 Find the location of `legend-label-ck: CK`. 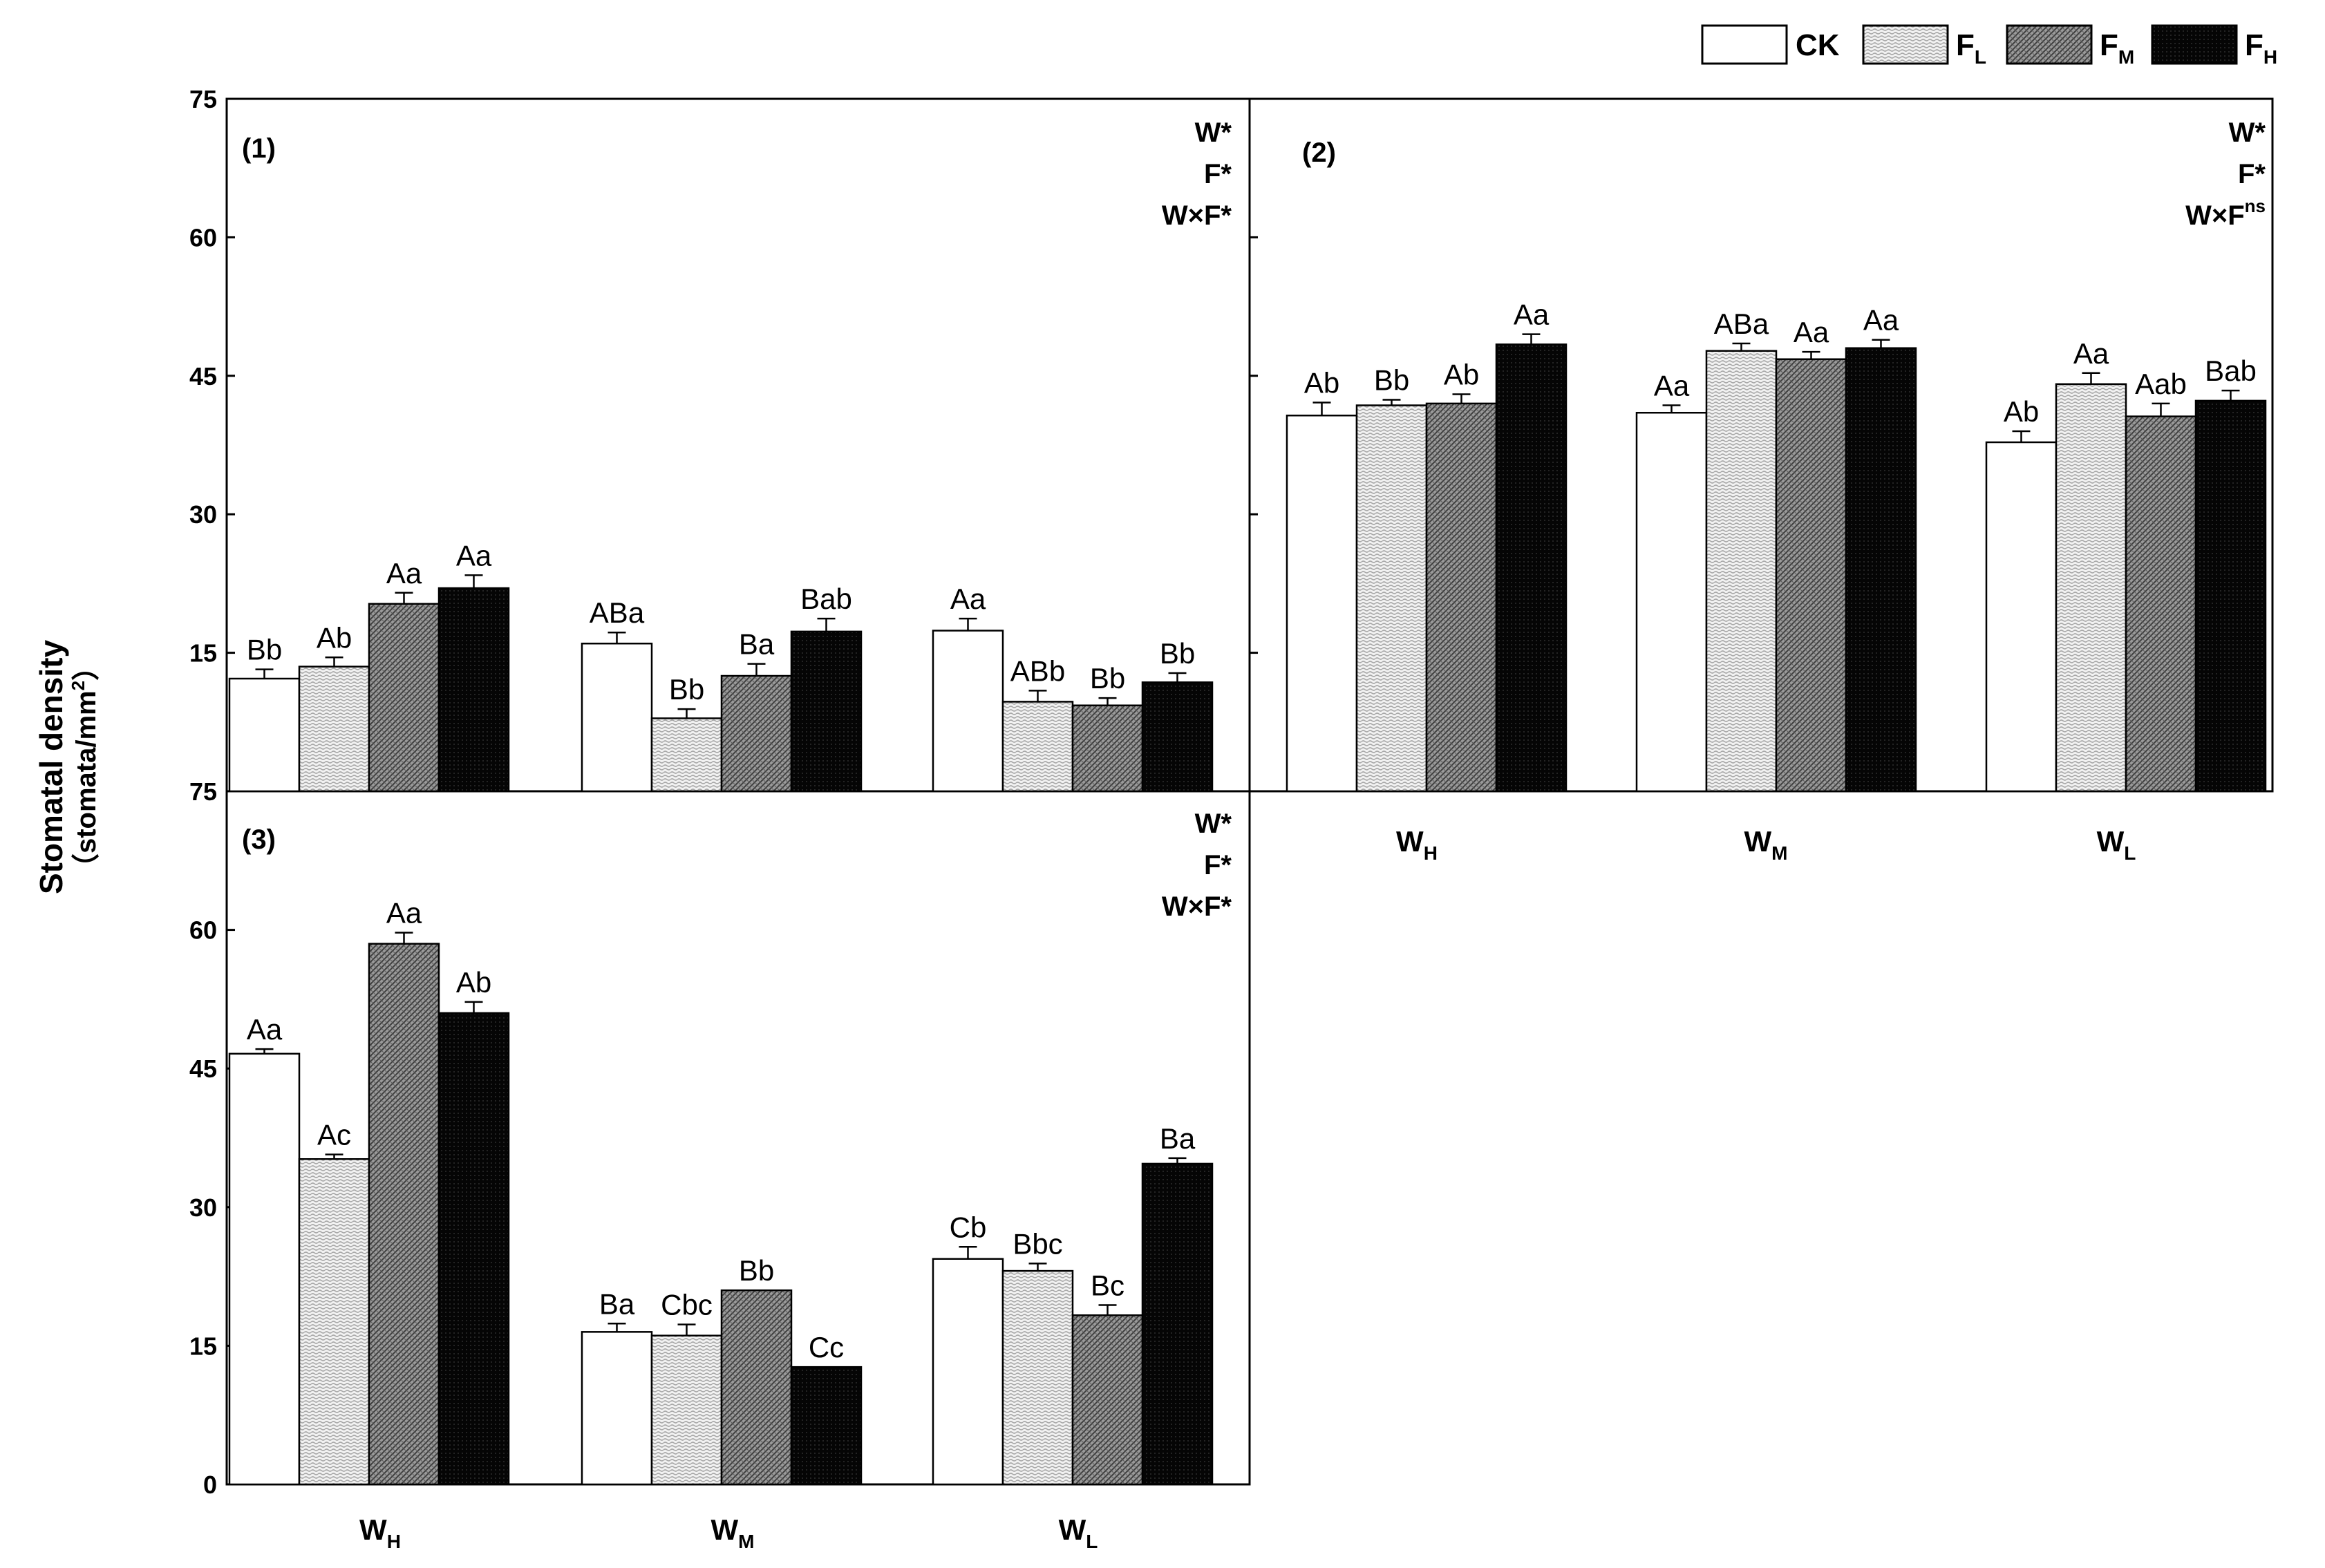

legend-label-ck: CK is located at coordinates (1818, 45).